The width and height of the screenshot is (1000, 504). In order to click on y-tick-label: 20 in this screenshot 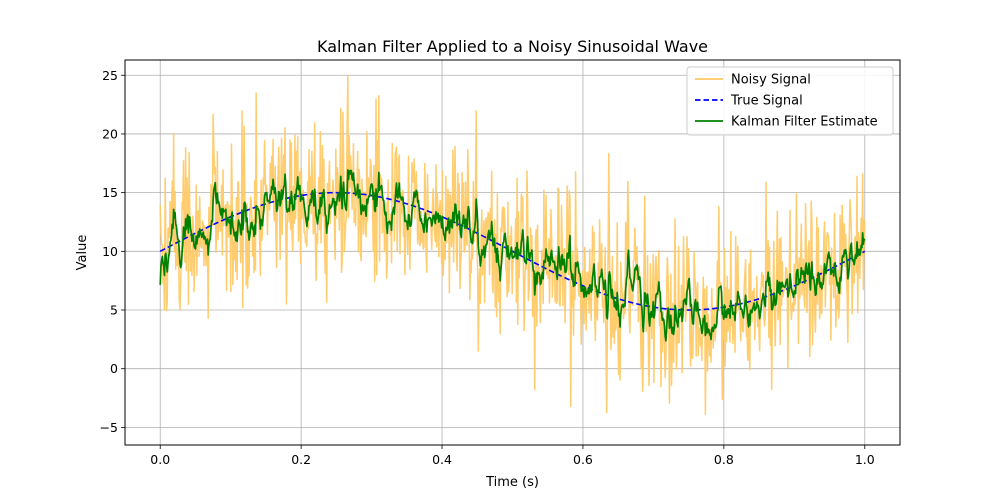, I will do `click(110, 133)`.